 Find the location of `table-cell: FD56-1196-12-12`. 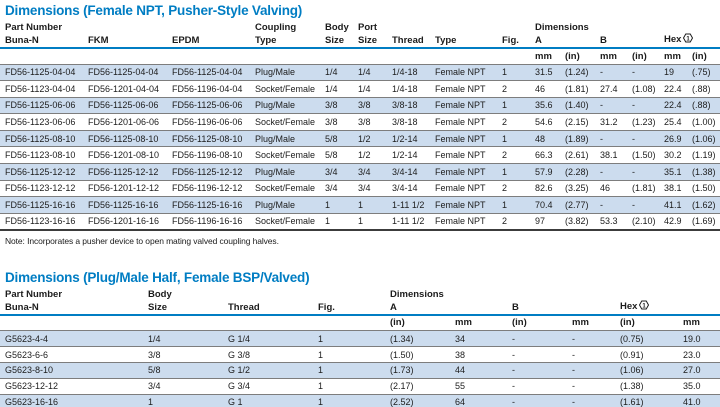

table-cell: FD56-1196-12-12 is located at coordinates (213, 189).